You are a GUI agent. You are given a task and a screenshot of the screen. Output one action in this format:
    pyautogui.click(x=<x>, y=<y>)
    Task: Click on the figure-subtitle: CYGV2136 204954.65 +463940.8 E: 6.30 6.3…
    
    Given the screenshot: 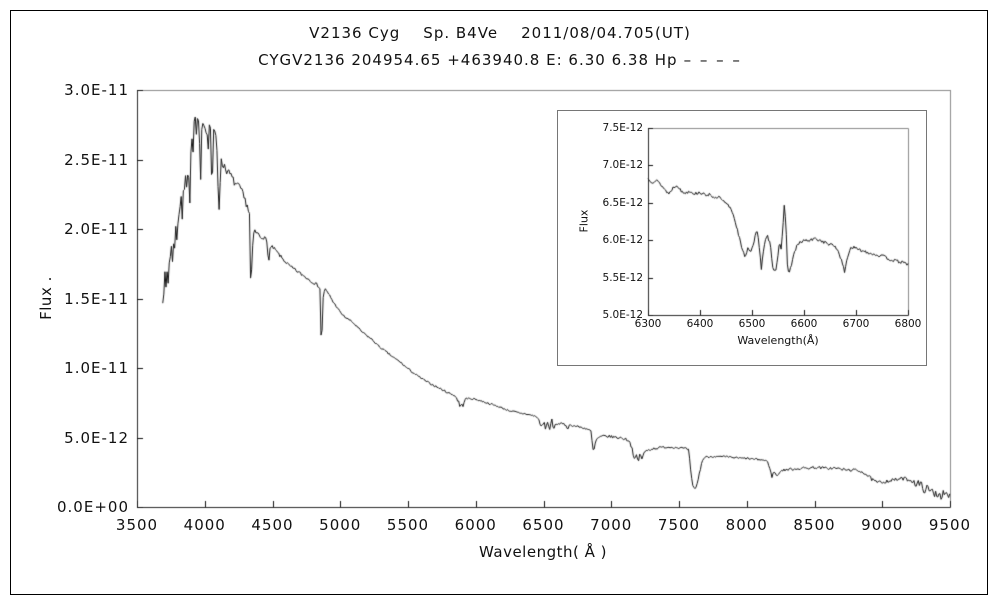 What is the action you would take?
    pyautogui.click(x=468, y=60)
    